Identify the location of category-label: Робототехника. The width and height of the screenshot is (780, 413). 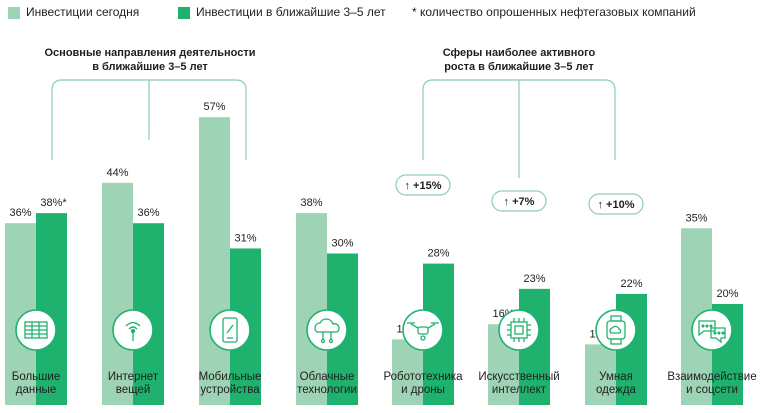
(423, 377).